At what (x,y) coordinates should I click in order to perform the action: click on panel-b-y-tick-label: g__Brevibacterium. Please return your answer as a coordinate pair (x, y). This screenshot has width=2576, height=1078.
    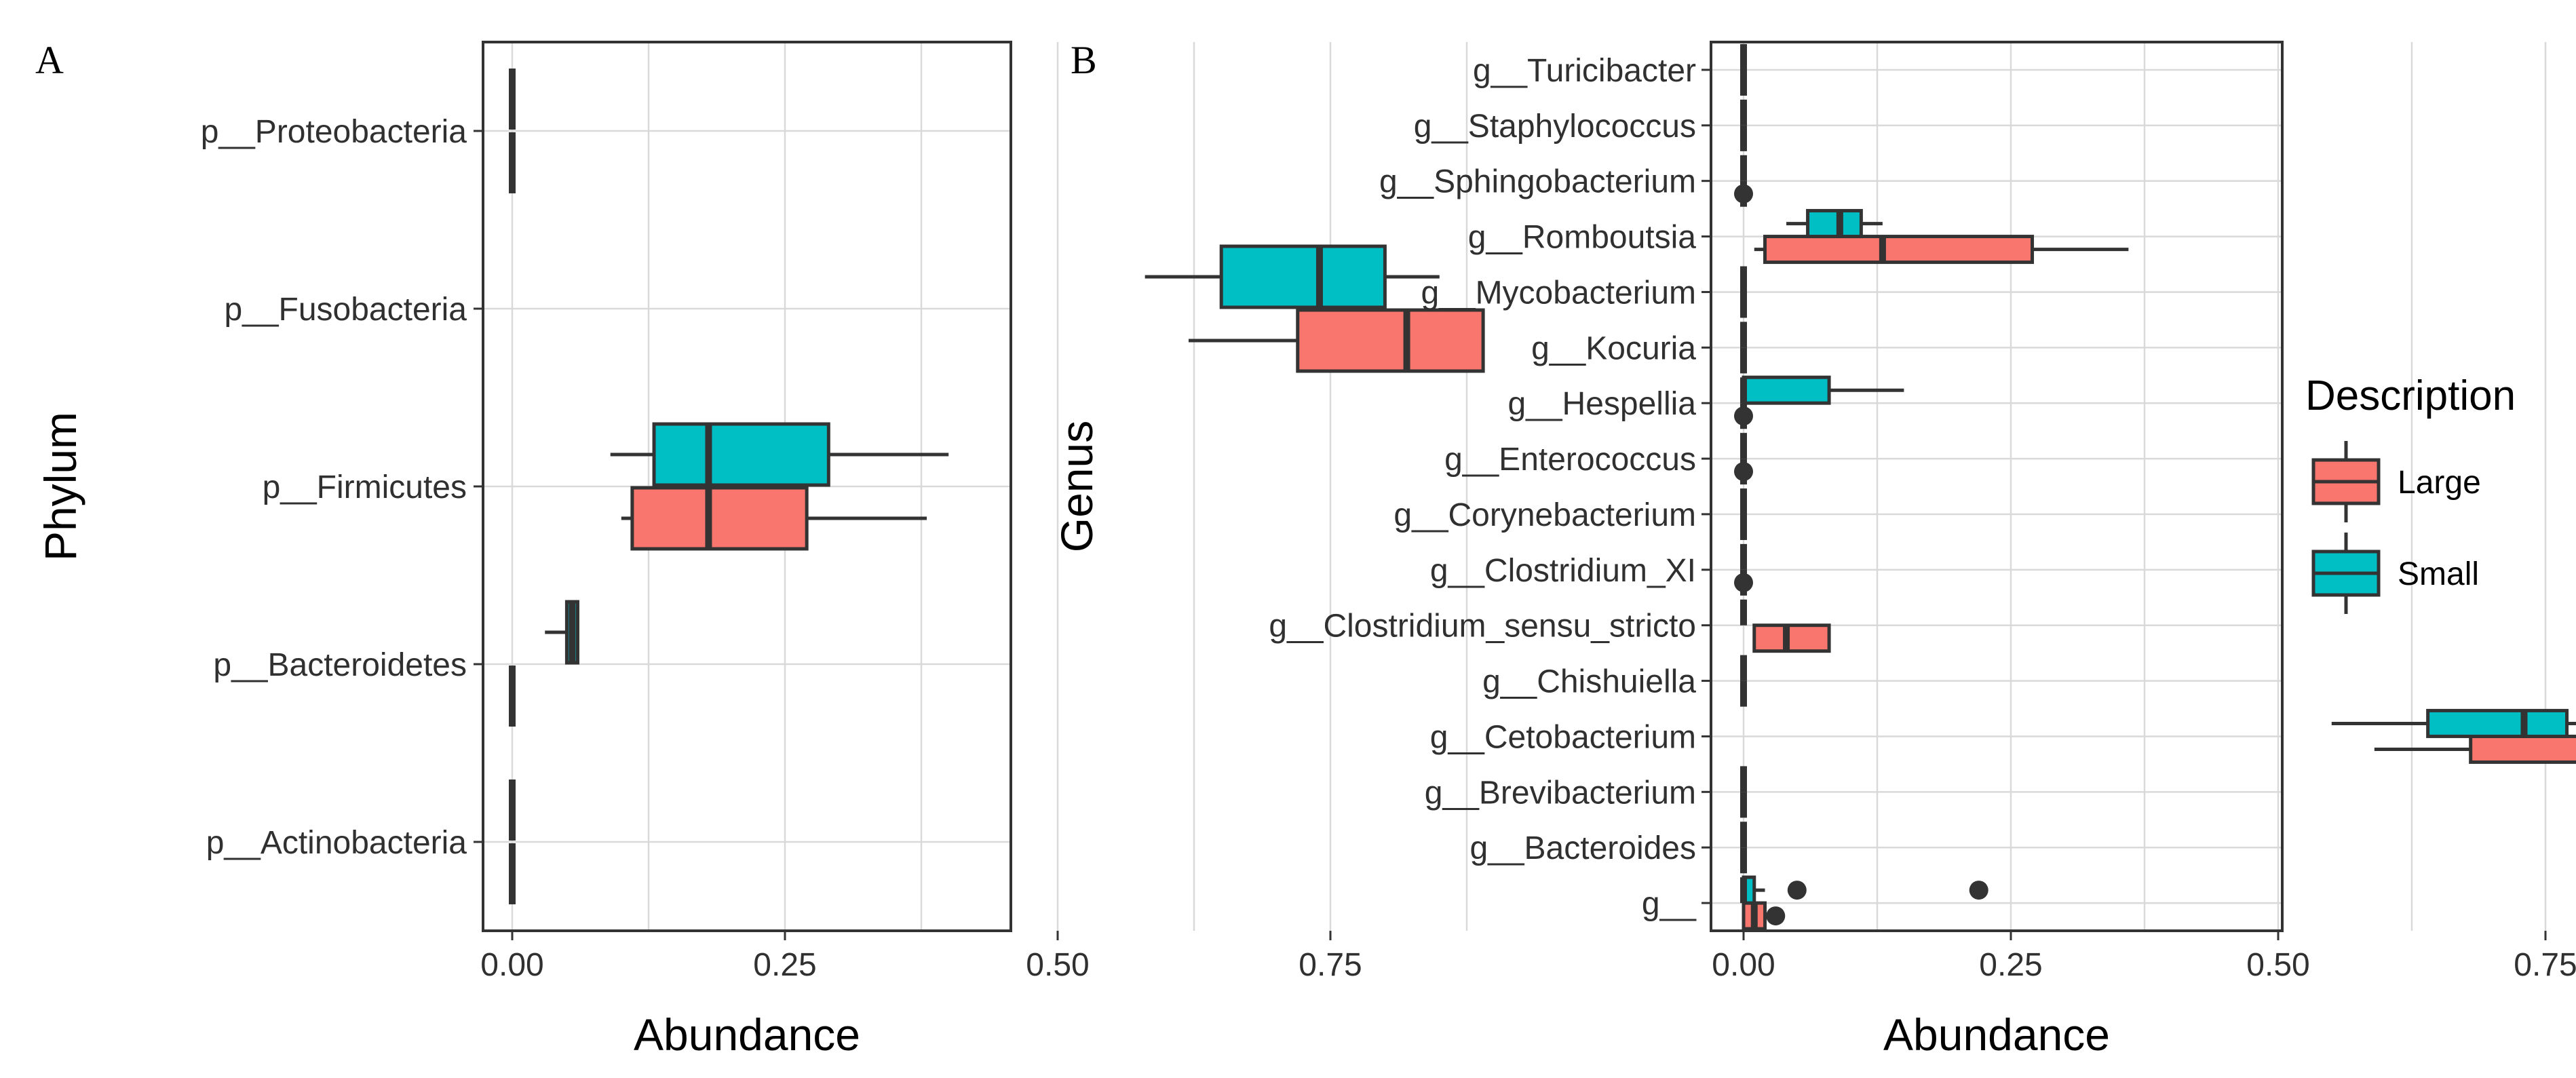
    Looking at the image, I should click on (1560, 793).